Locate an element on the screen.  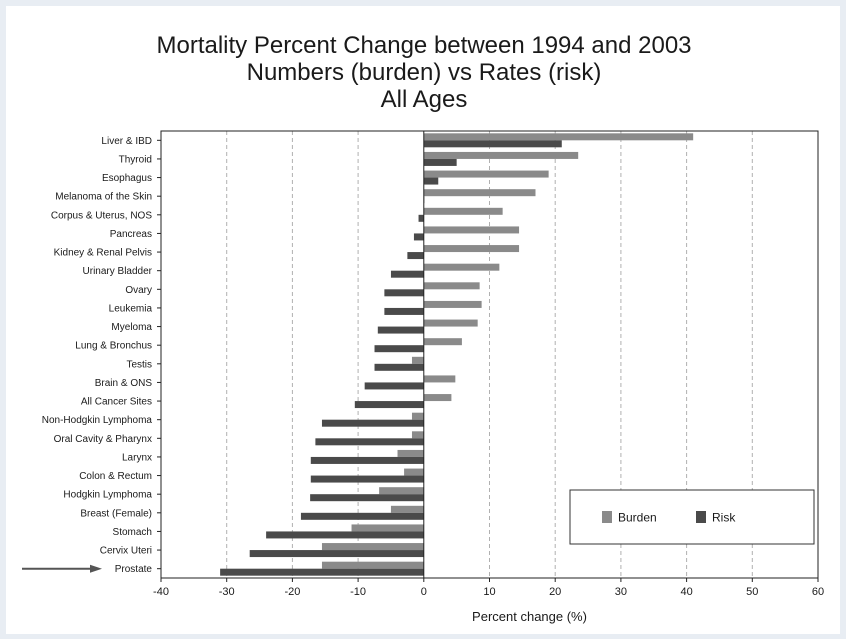
category-label: Larynx is located at coordinates (137, 457).